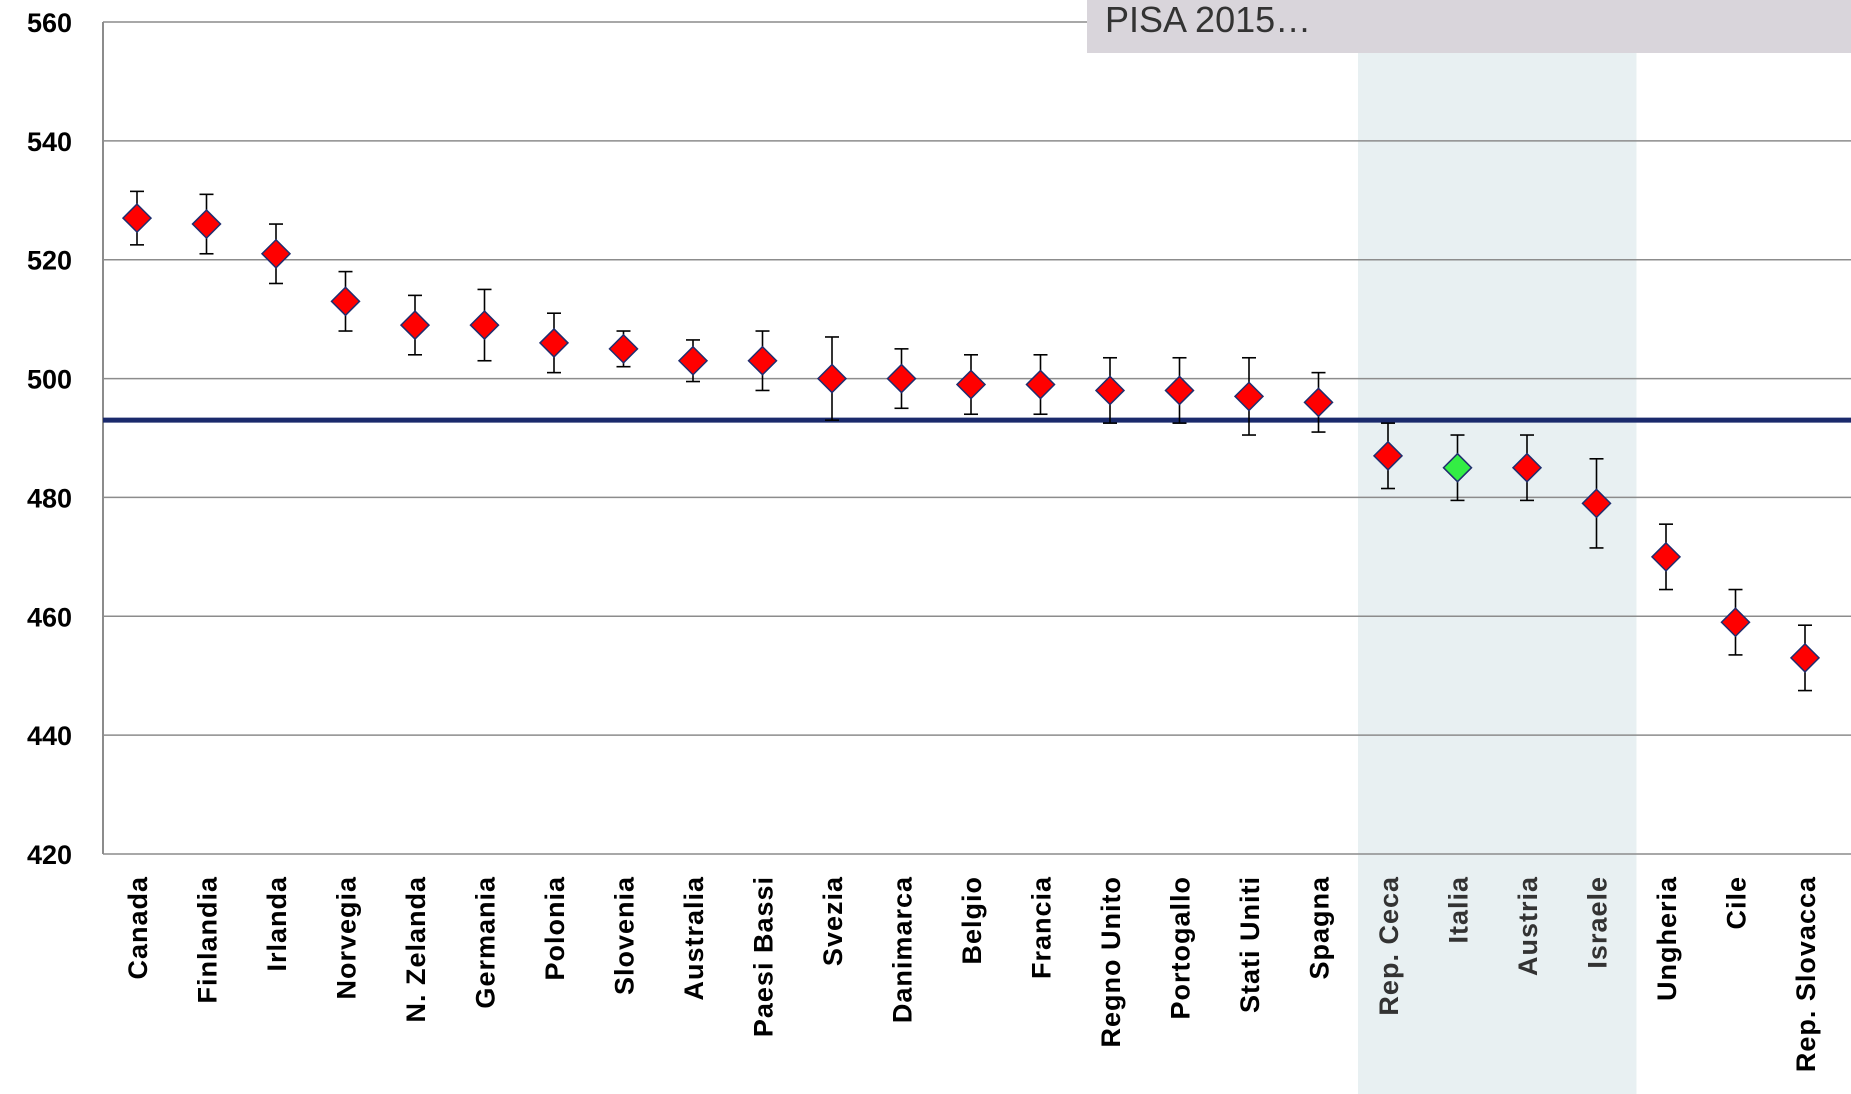 This screenshot has width=1851, height=1094. Describe the element at coordinates (49, 855) in the screenshot. I see `y-tick-label: 420` at that location.